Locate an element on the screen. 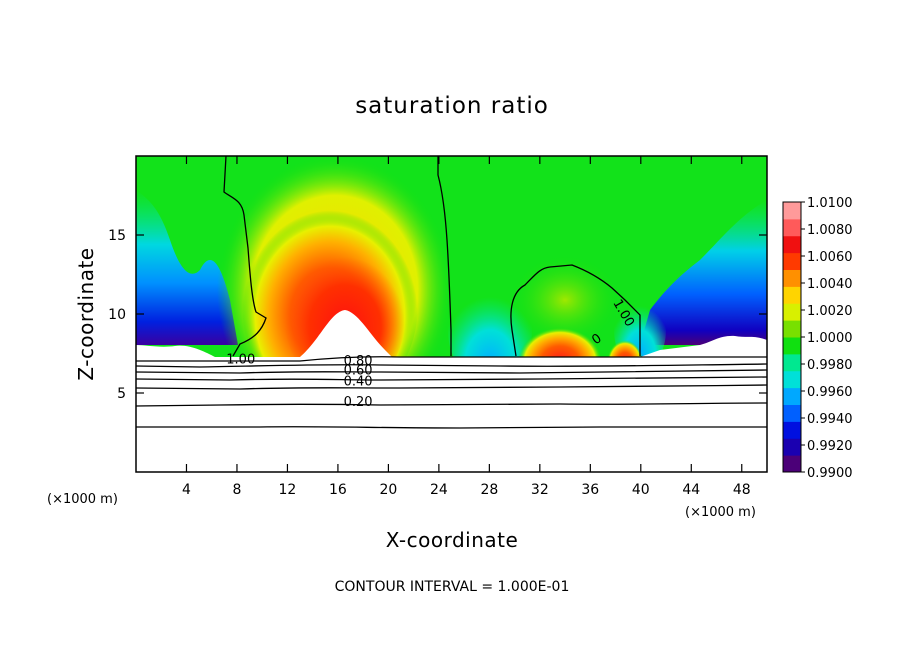 Image resolution: width=904 pixels, height=658 pixels. x-tick-label: 4 is located at coordinates (186, 490).